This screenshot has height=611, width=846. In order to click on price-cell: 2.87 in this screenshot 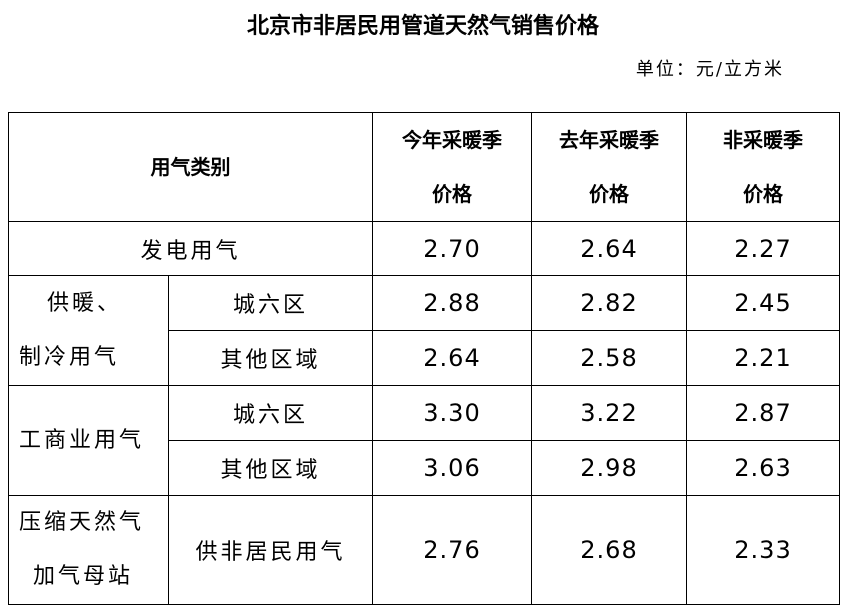, I will do `click(763, 413)`.